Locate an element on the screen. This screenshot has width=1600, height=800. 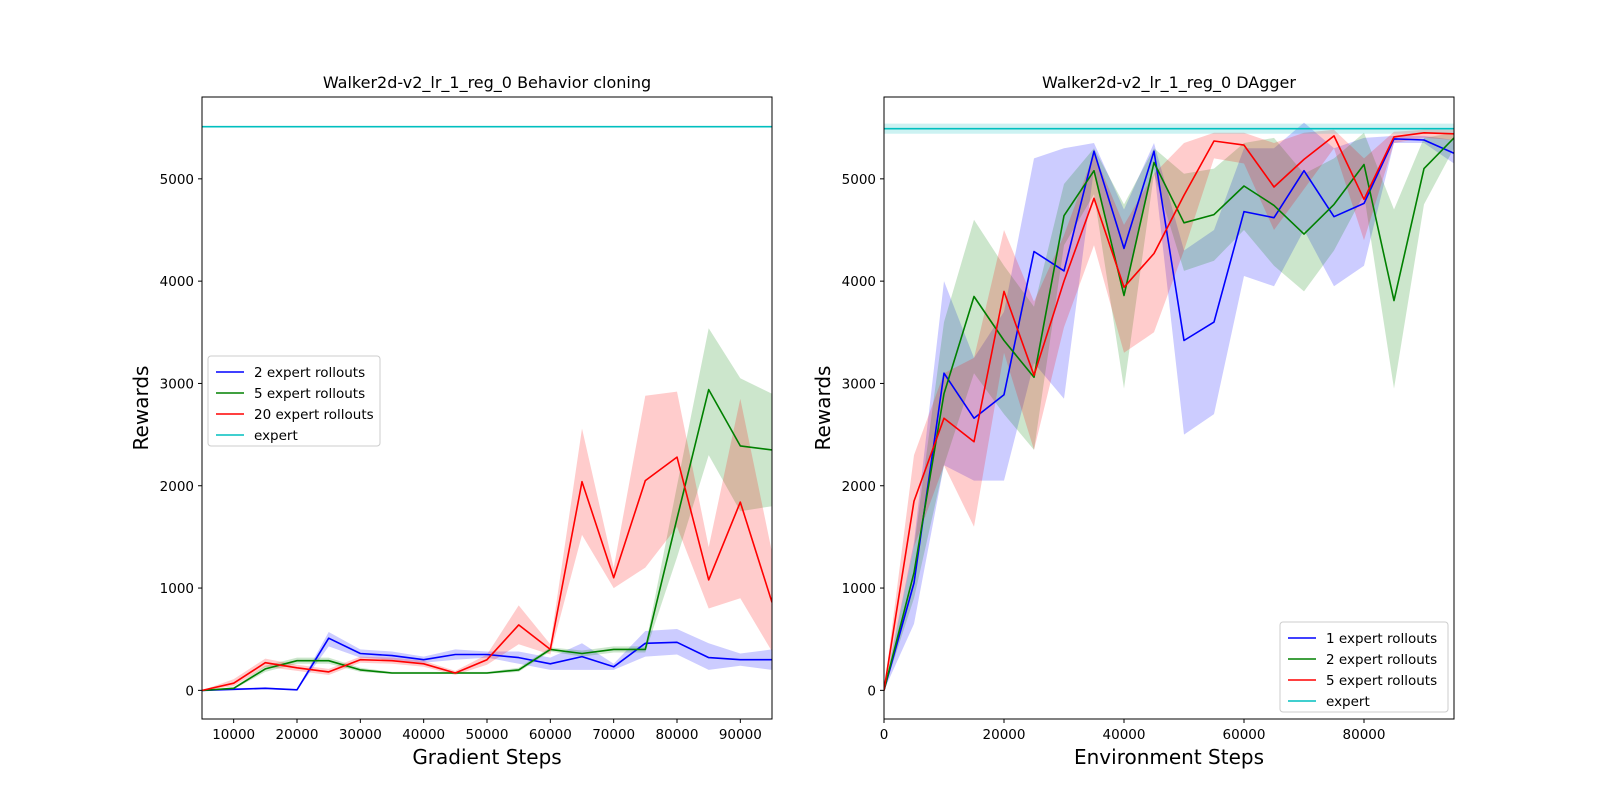
x-tick-label: 50000 is located at coordinates (487, 735).